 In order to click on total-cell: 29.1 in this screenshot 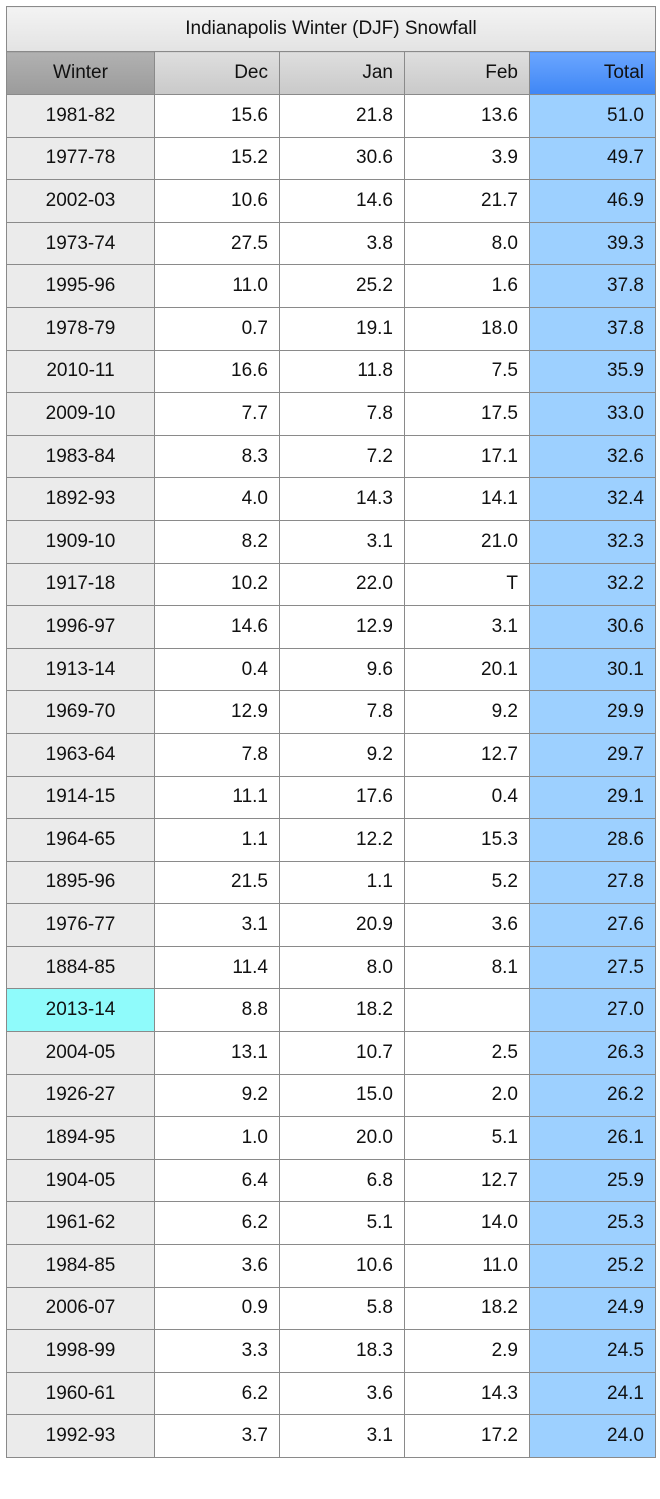, I will do `click(592, 797)`.